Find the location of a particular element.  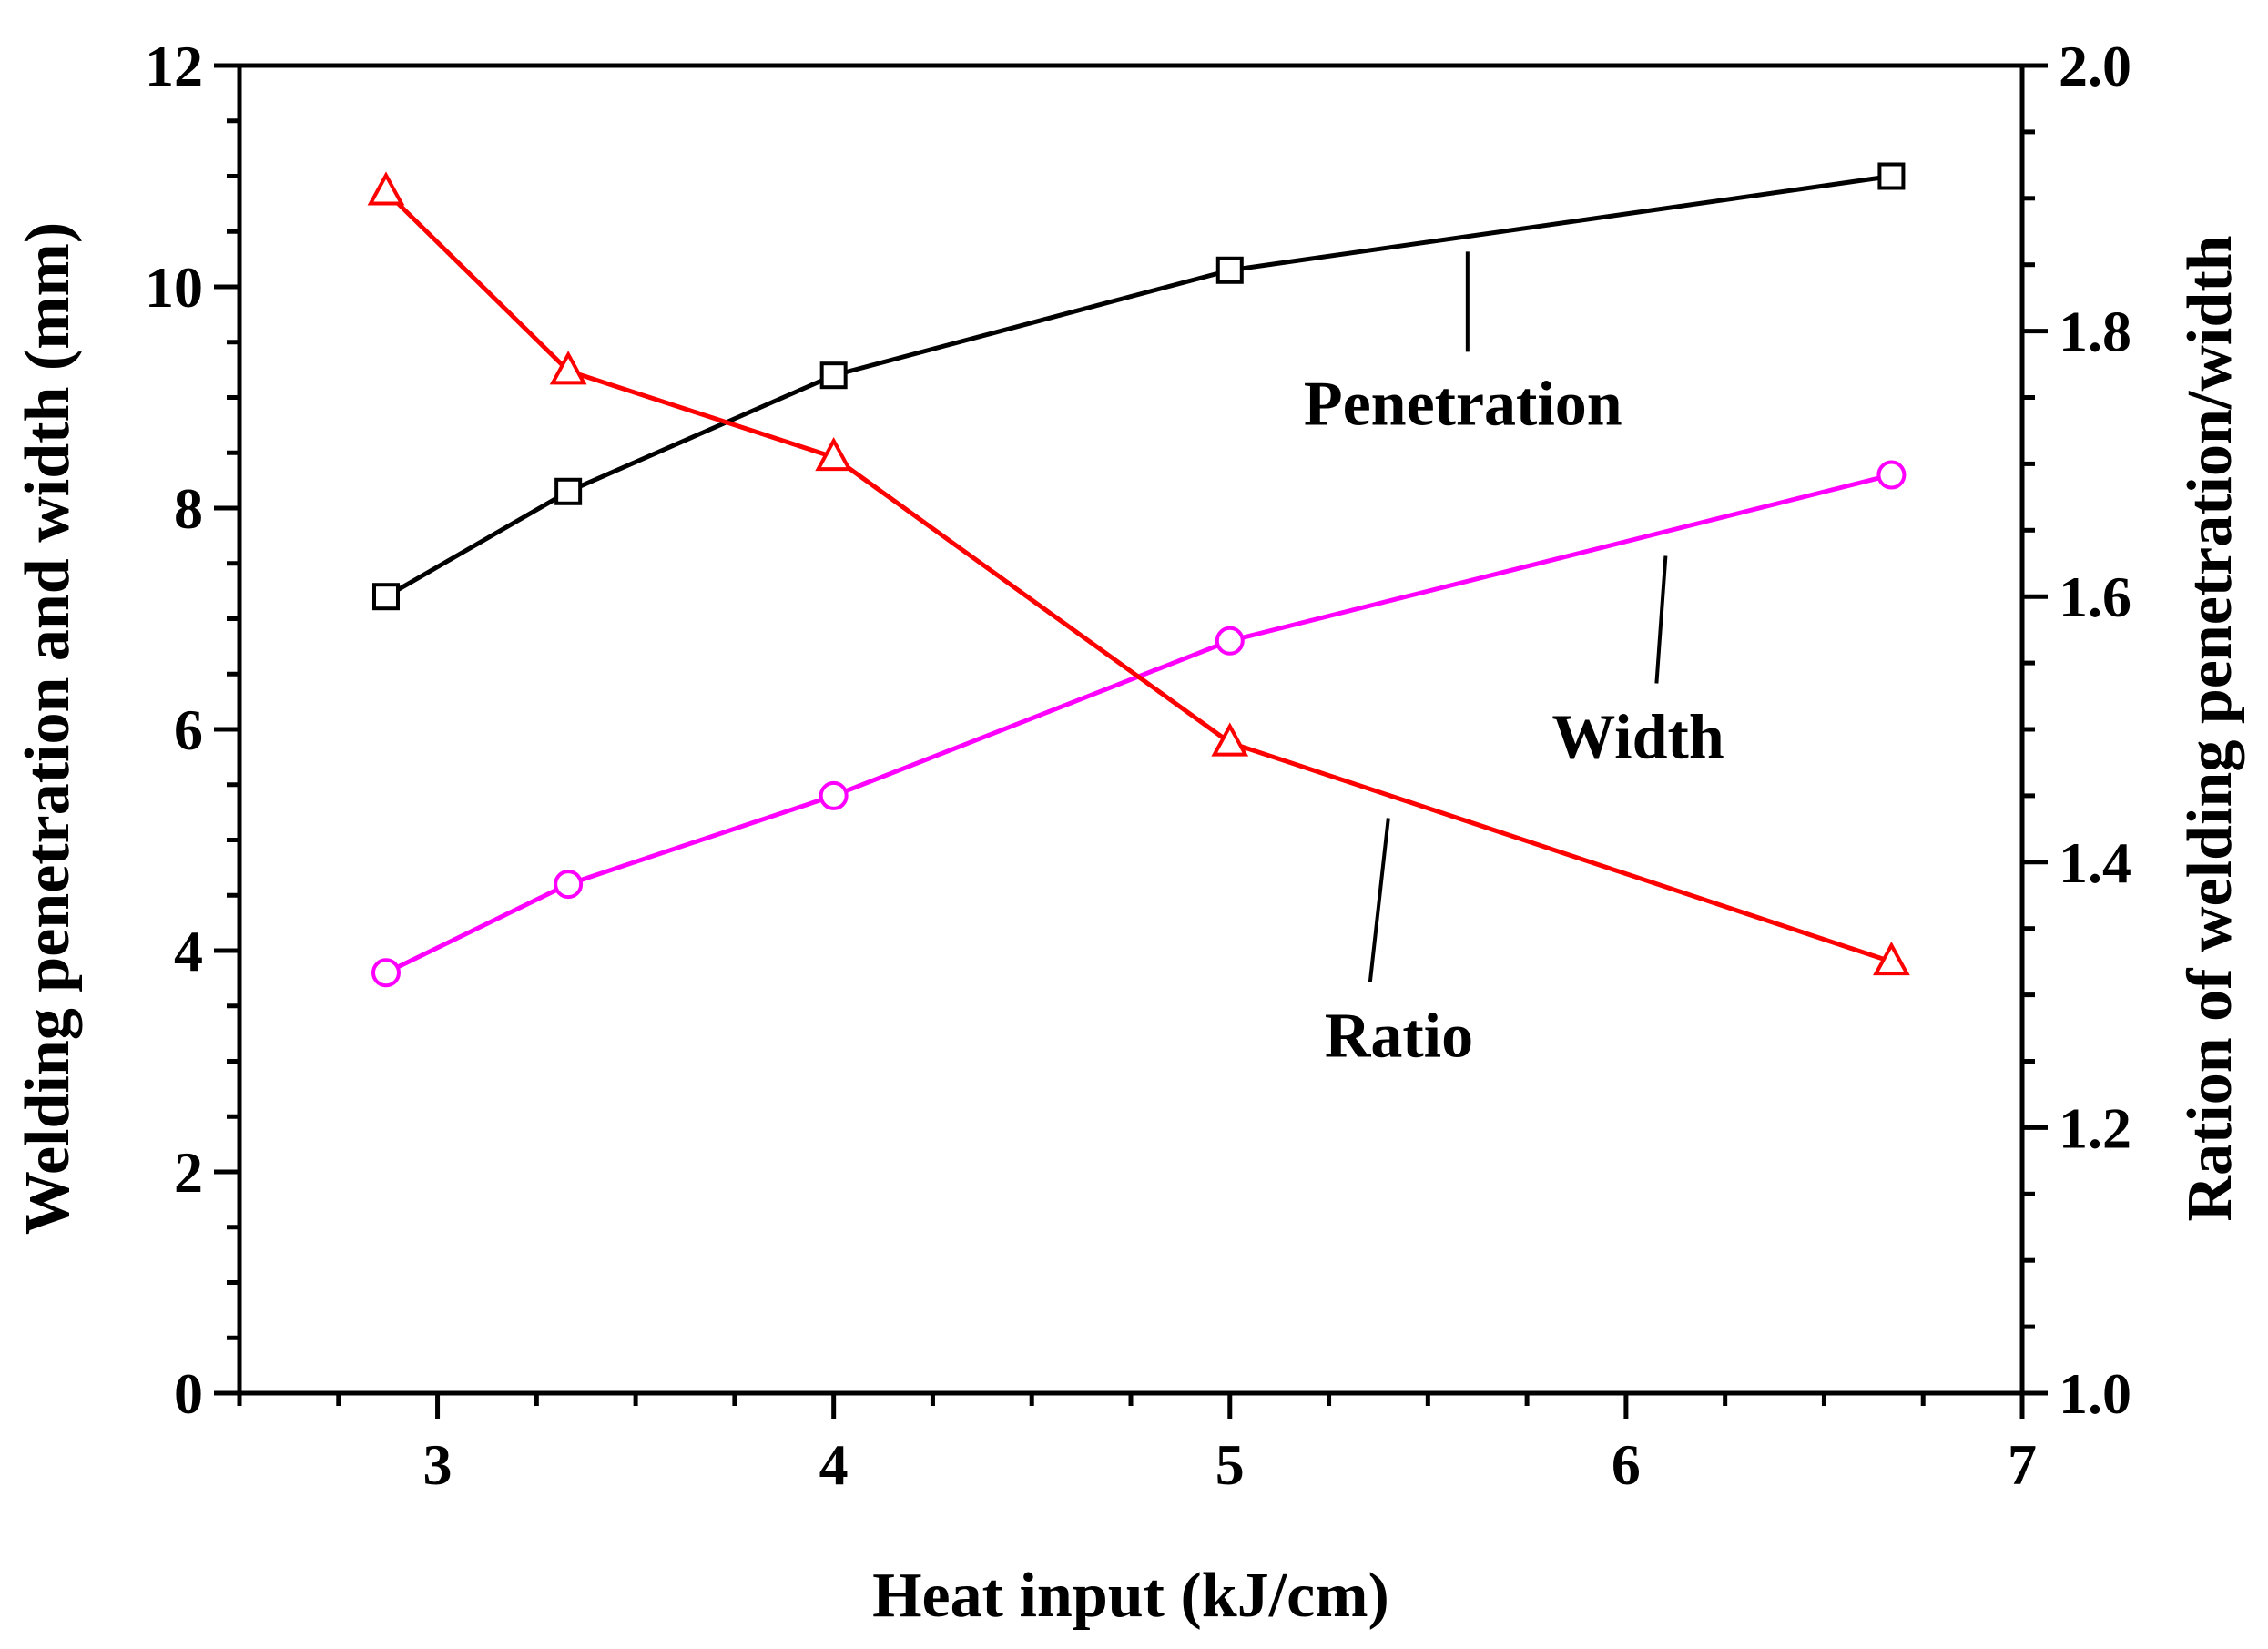

right-y-tick-label: 1.4 is located at coordinates (2095, 863).